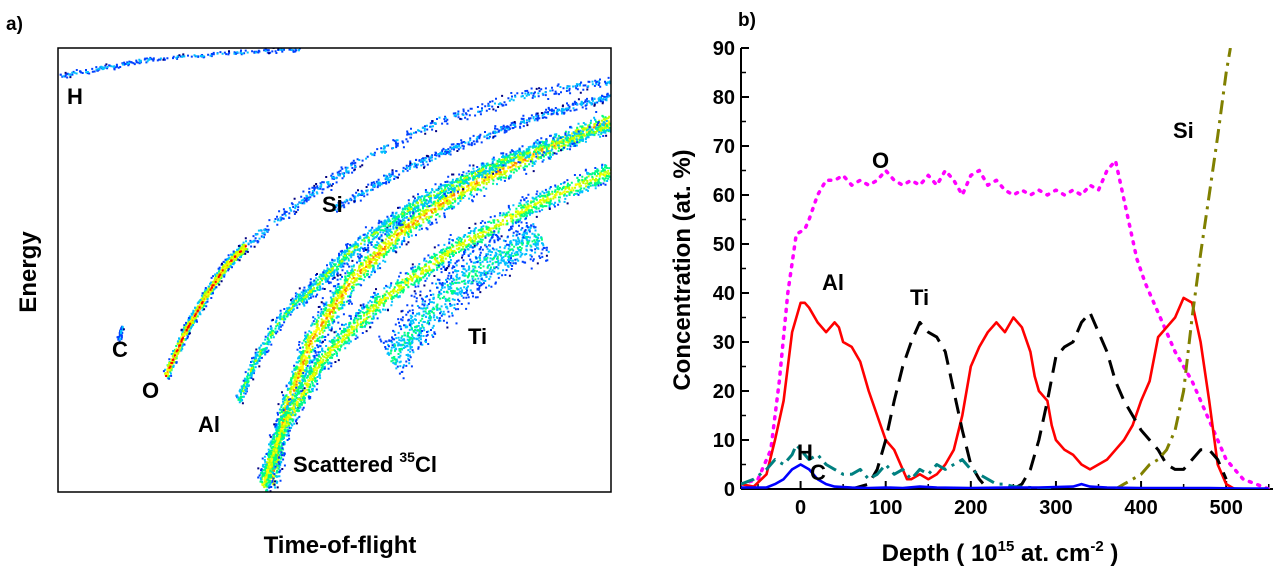  Describe the element at coordinates (28, 272) in the screenshot. I see `panel-a-ylabel: Energy` at that location.